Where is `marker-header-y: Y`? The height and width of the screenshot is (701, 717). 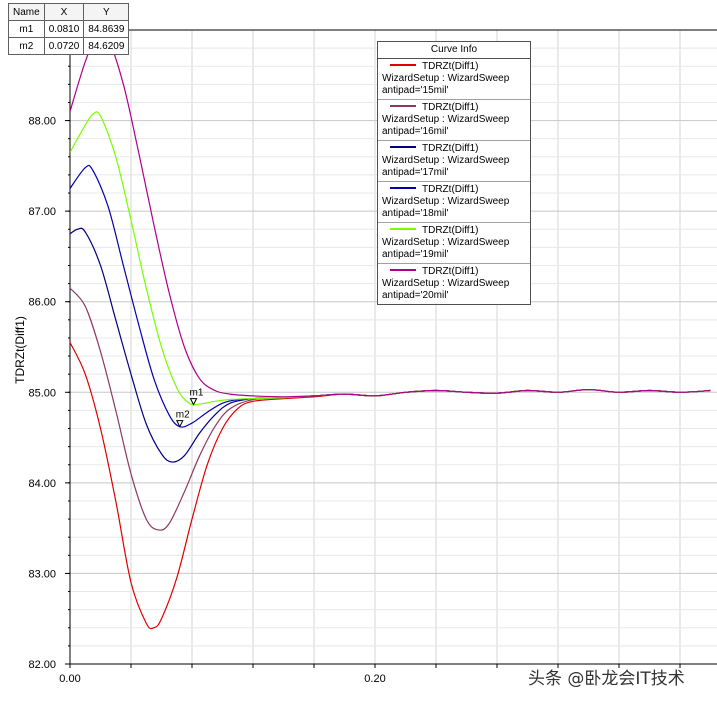
marker-header-y: Y is located at coordinates (106, 12).